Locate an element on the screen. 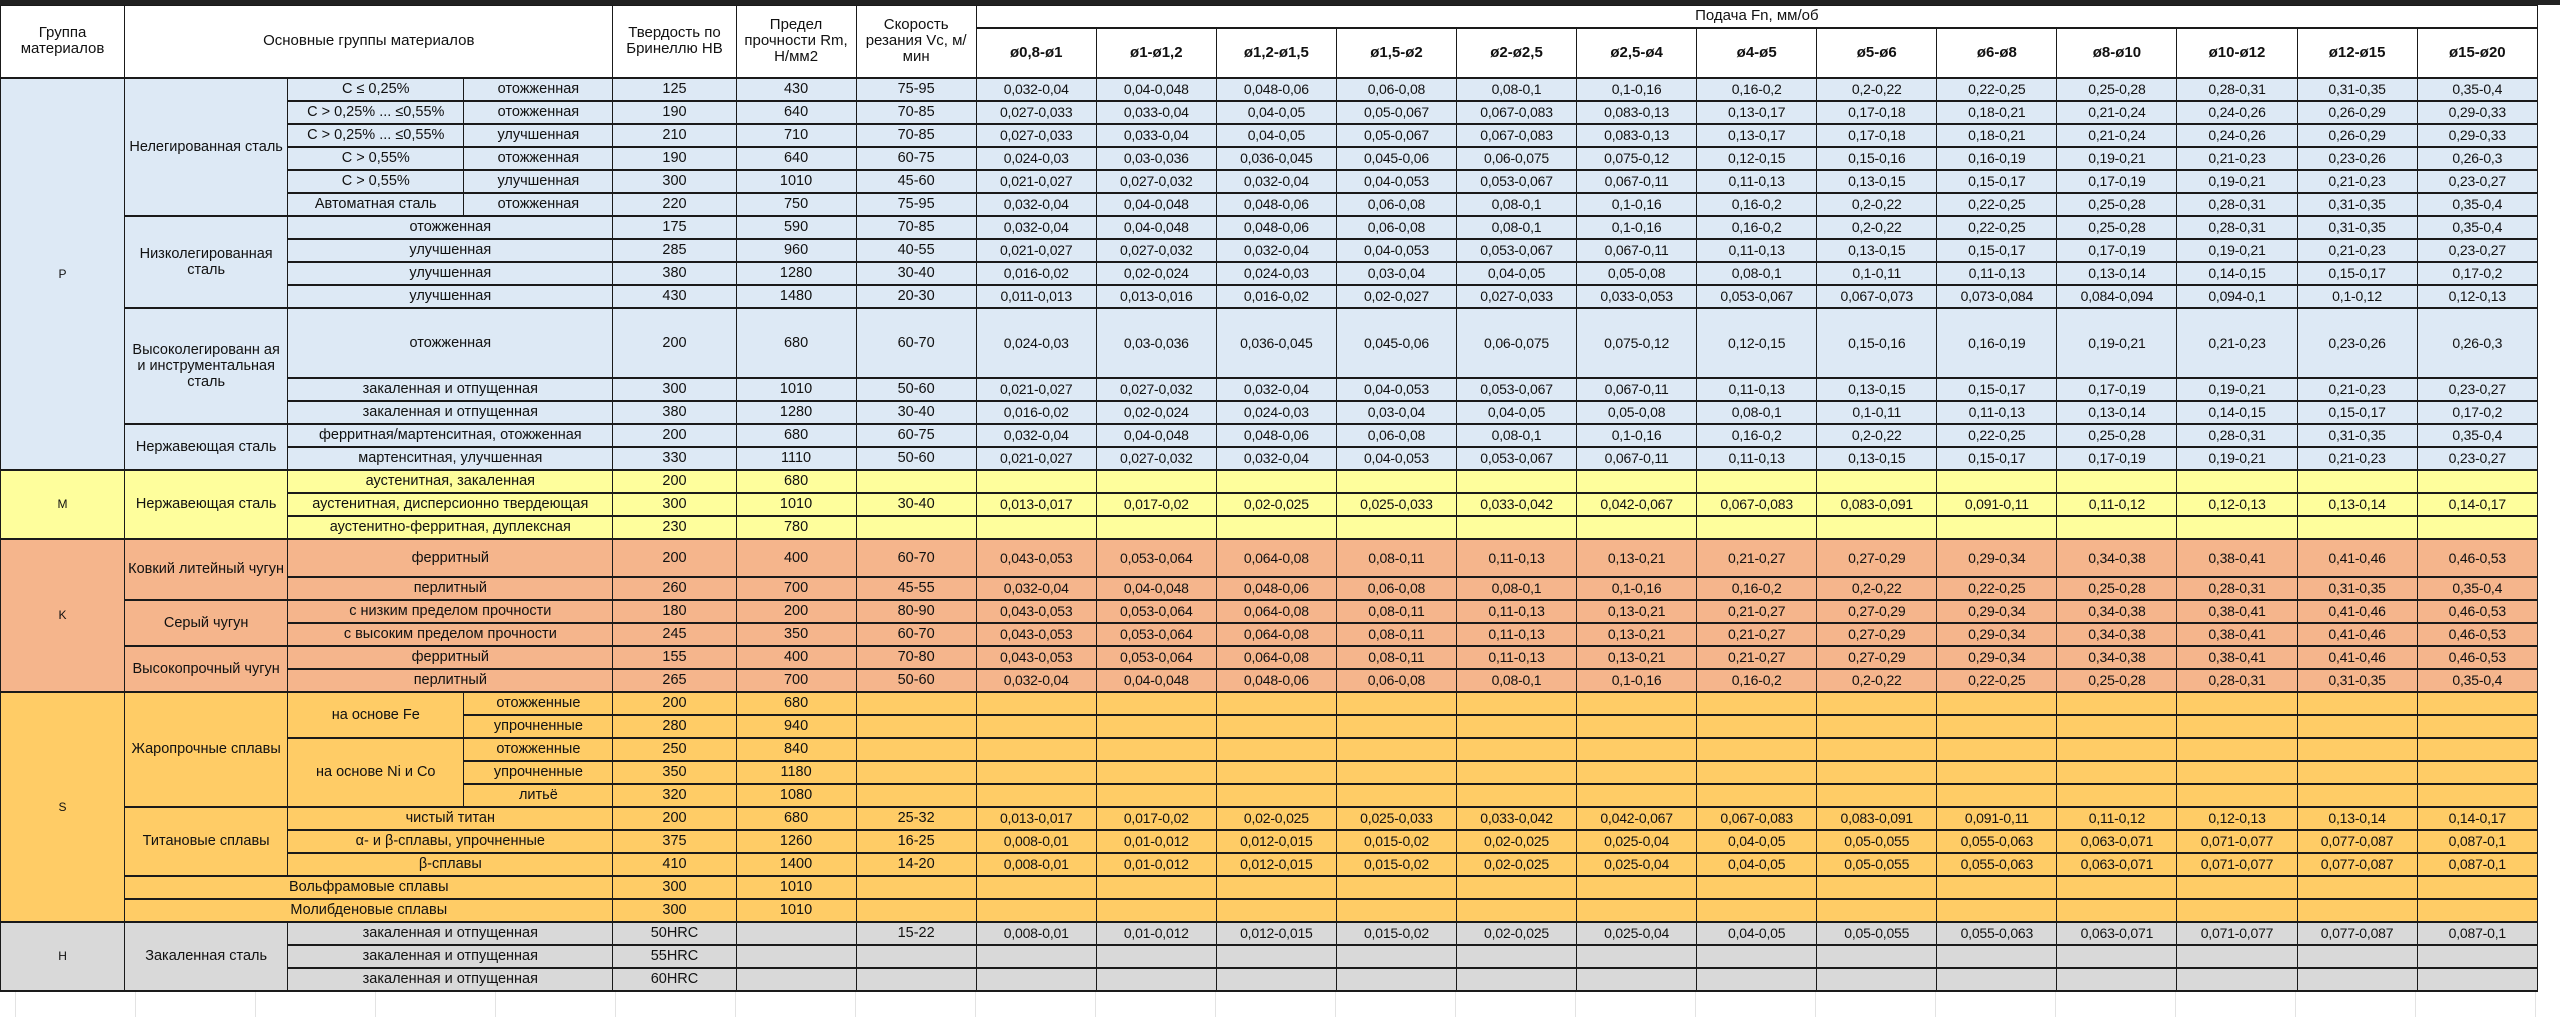  feed-cell: 0,025-0,033 is located at coordinates (1396, 504).